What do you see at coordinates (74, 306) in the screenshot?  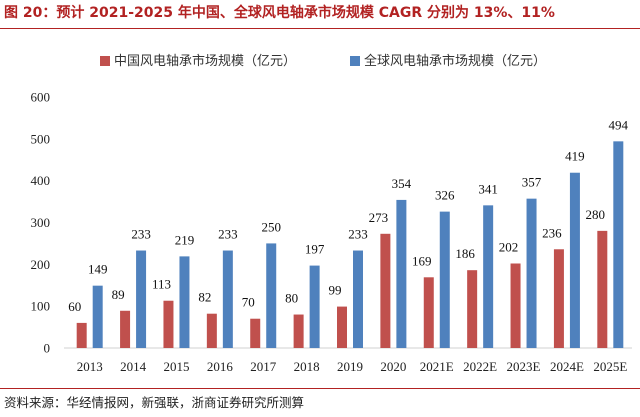 I see `data-label-china: 60` at bounding box center [74, 306].